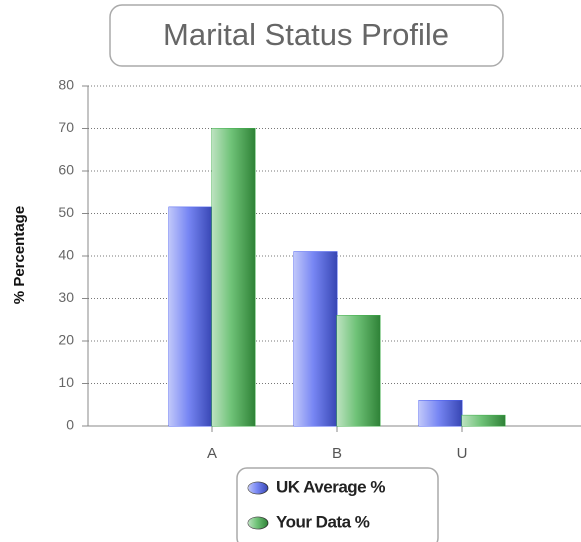 The image size is (581, 542). Describe the element at coordinates (66, 85) in the screenshot. I see `y-tick-label: 80` at that location.